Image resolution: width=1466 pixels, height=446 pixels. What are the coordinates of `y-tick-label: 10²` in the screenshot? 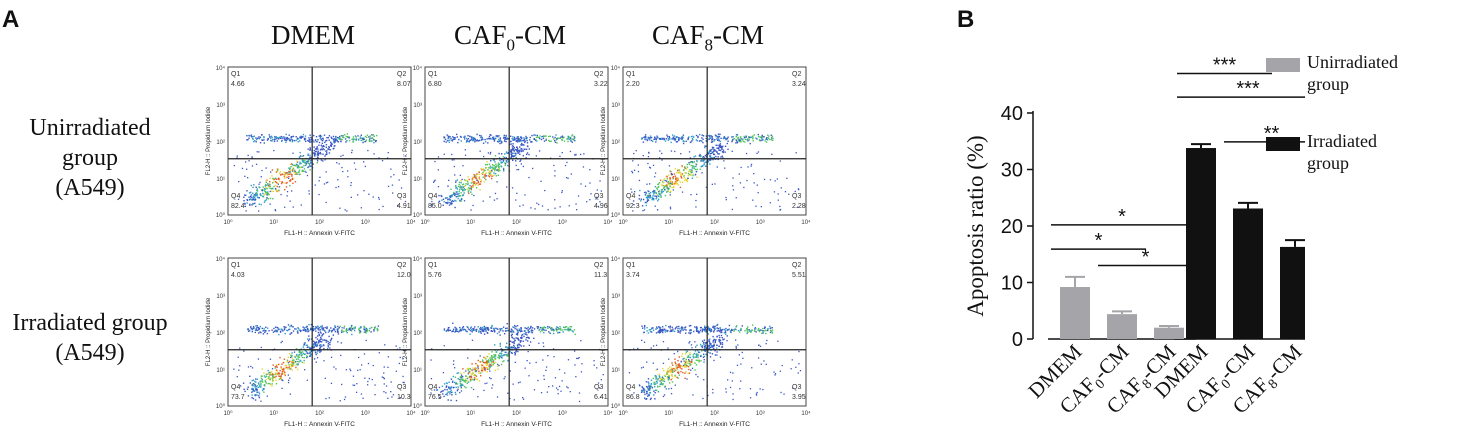 It's located at (615, 143).